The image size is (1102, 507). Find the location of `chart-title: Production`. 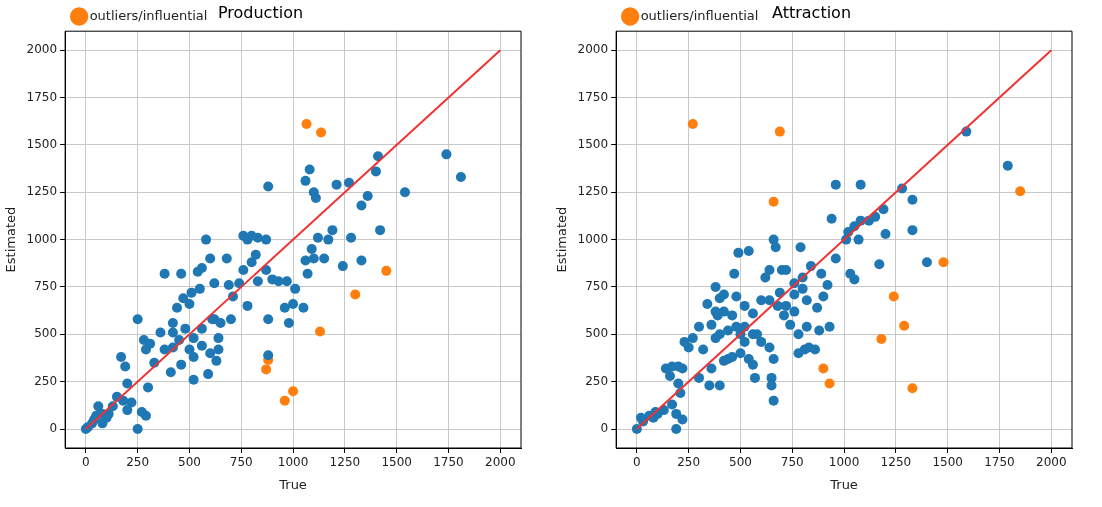

chart-title: Production is located at coordinates (260, 12).